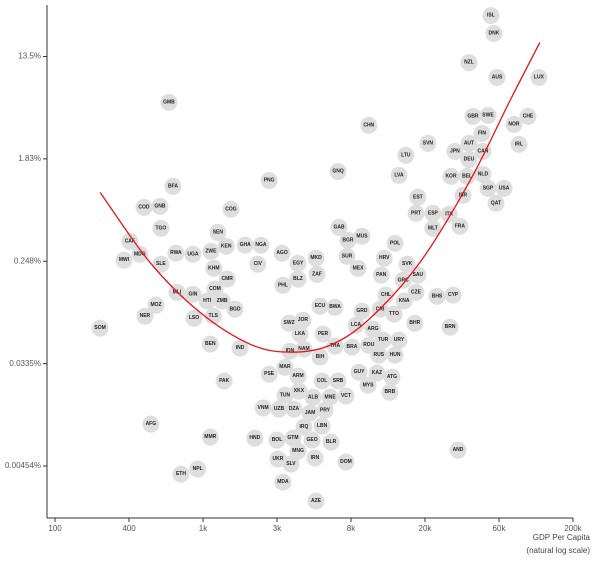 The height and width of the screenshot is (565, 597). What do you see at coordinates (392, 377) in the screenshot?
I see `point-label: ATG` at bounding box center [392, 377].